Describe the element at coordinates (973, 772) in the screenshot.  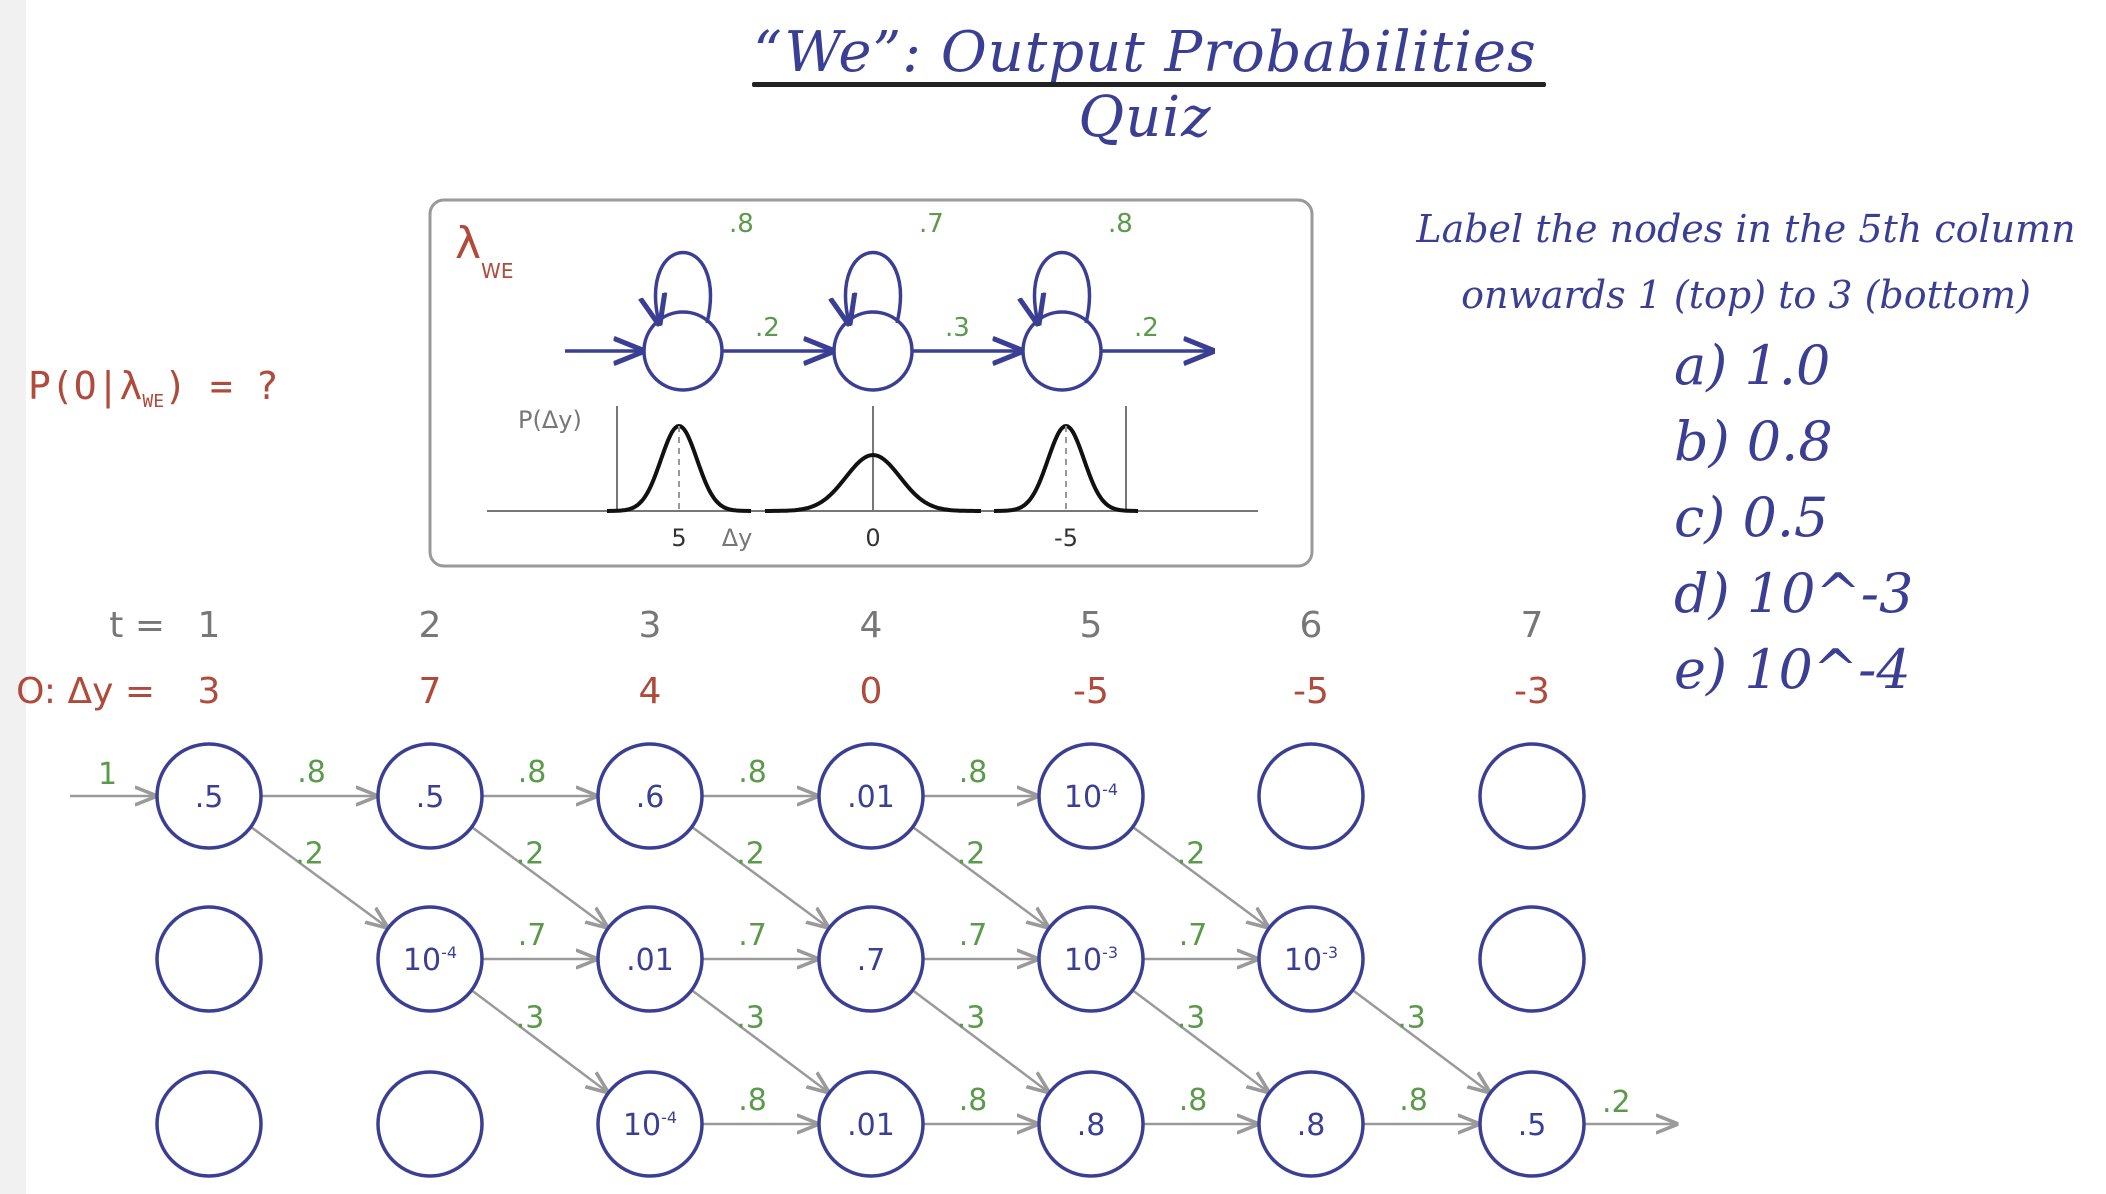
I see `self-prob-s1-t4: .8` at that location.